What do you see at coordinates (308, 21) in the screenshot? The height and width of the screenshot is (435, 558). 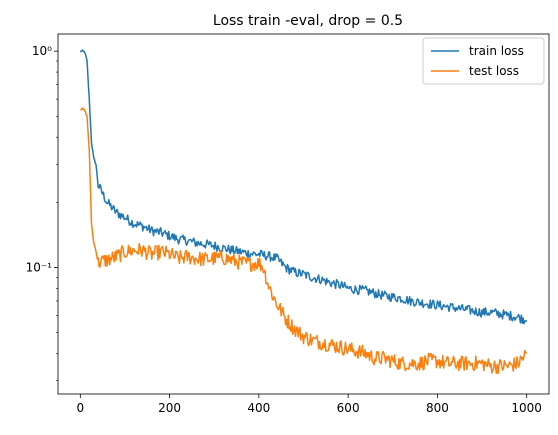 I see `chart-title: Loss train -eval, drop = 0.5` at bounding box center [308, 21].